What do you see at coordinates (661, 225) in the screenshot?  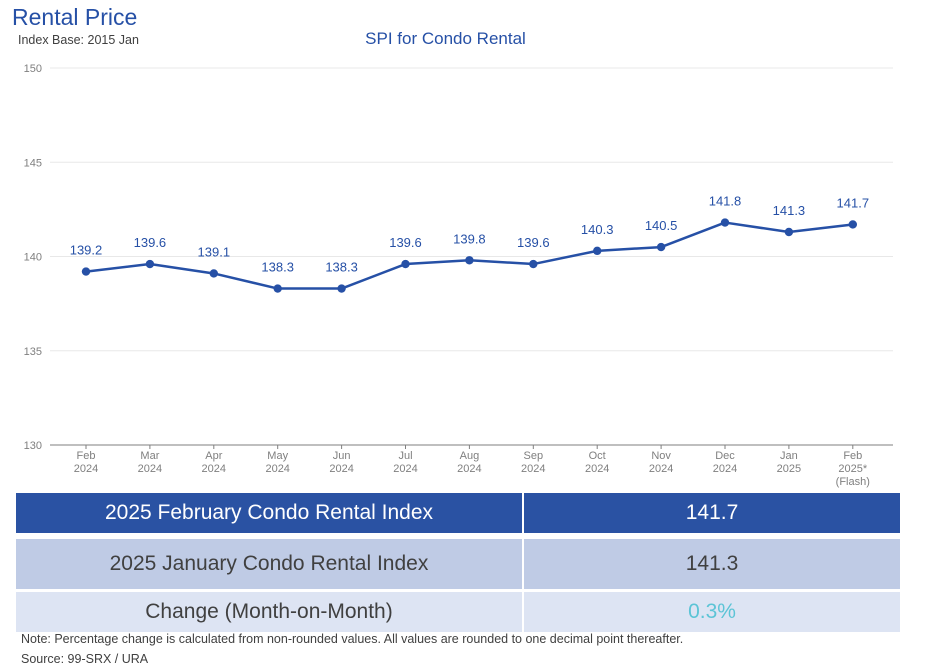 I see `data-label: 140.5` at bounding box center [661, 225].